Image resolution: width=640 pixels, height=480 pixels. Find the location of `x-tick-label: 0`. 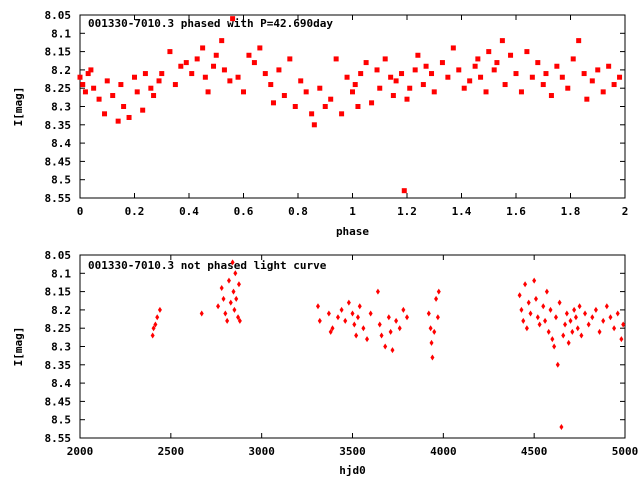

x-tick-label: 0 is located at coordinates (80, 211).